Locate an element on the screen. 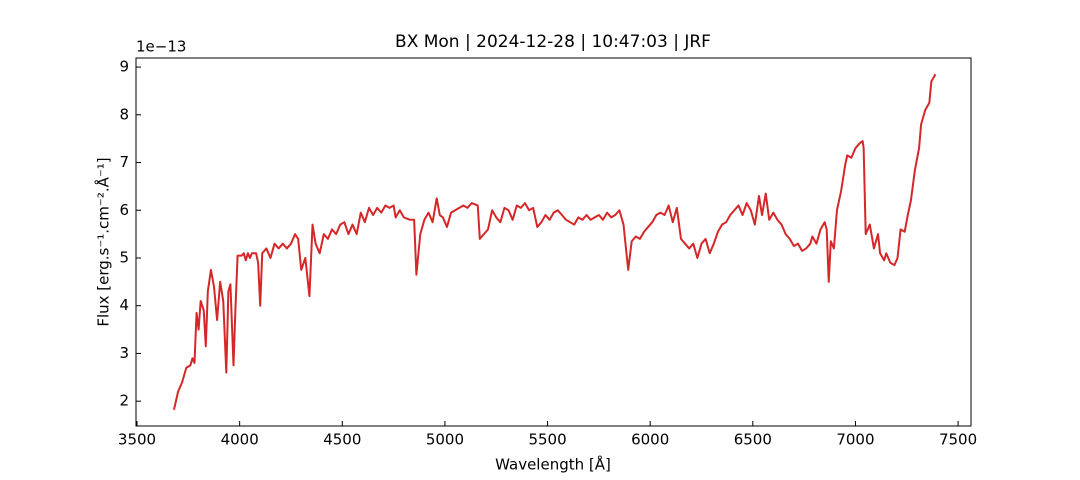 This screenshot has width=1080, height=480. chart-title: BX Mon | 2024-12-28 | 10:47:03 | JRF is located at coordinates (553, 42).